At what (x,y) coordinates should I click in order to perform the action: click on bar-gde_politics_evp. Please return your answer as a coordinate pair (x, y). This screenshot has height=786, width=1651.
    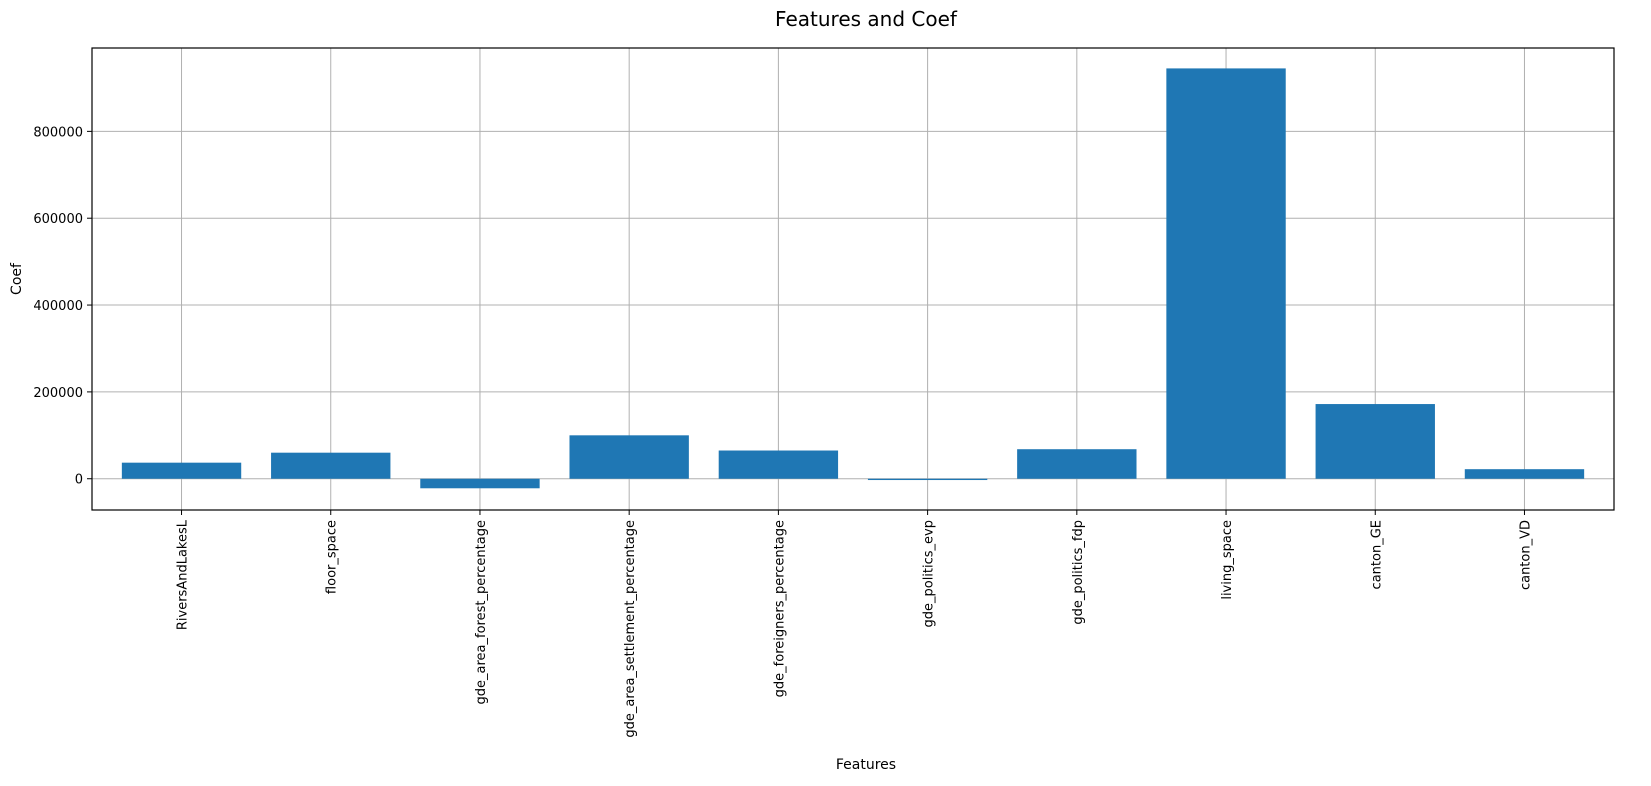
    Looking at the image, I should click on (927, 479).